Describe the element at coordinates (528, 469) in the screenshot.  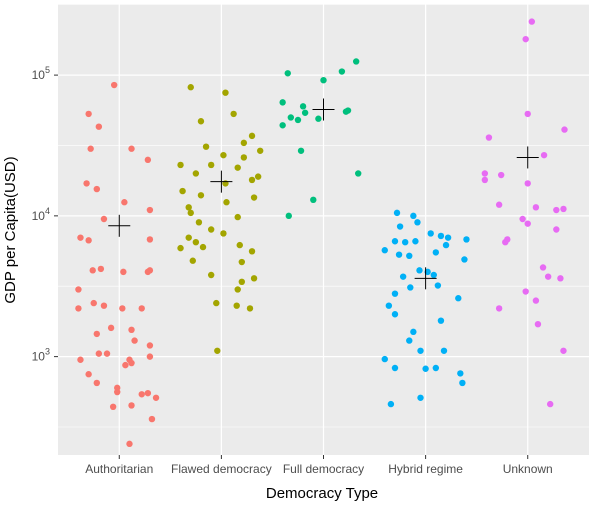
I see `x-tick-label: Unknown` at that location.